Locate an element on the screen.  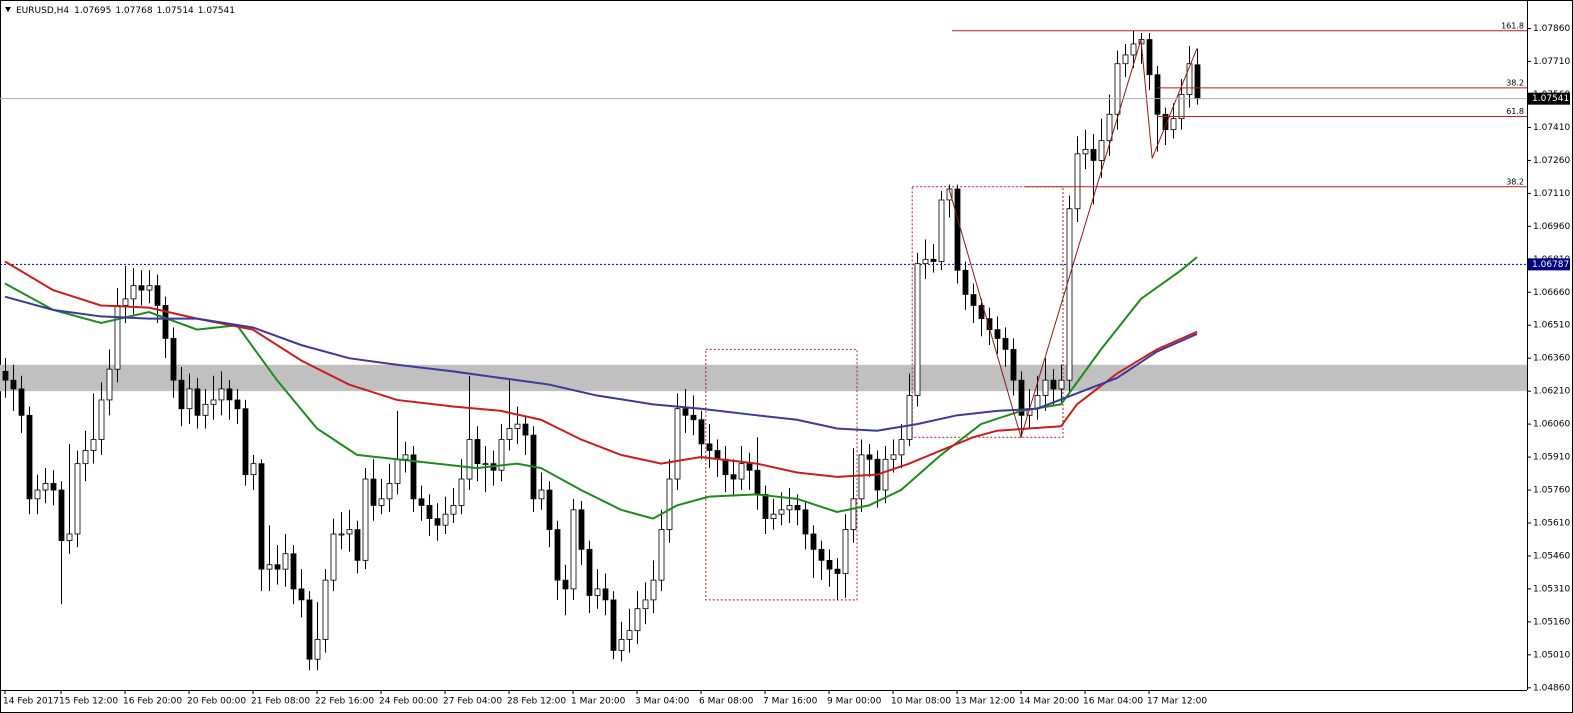
y-tick-label: 1.05760 is located at coordinates (1551, 491).